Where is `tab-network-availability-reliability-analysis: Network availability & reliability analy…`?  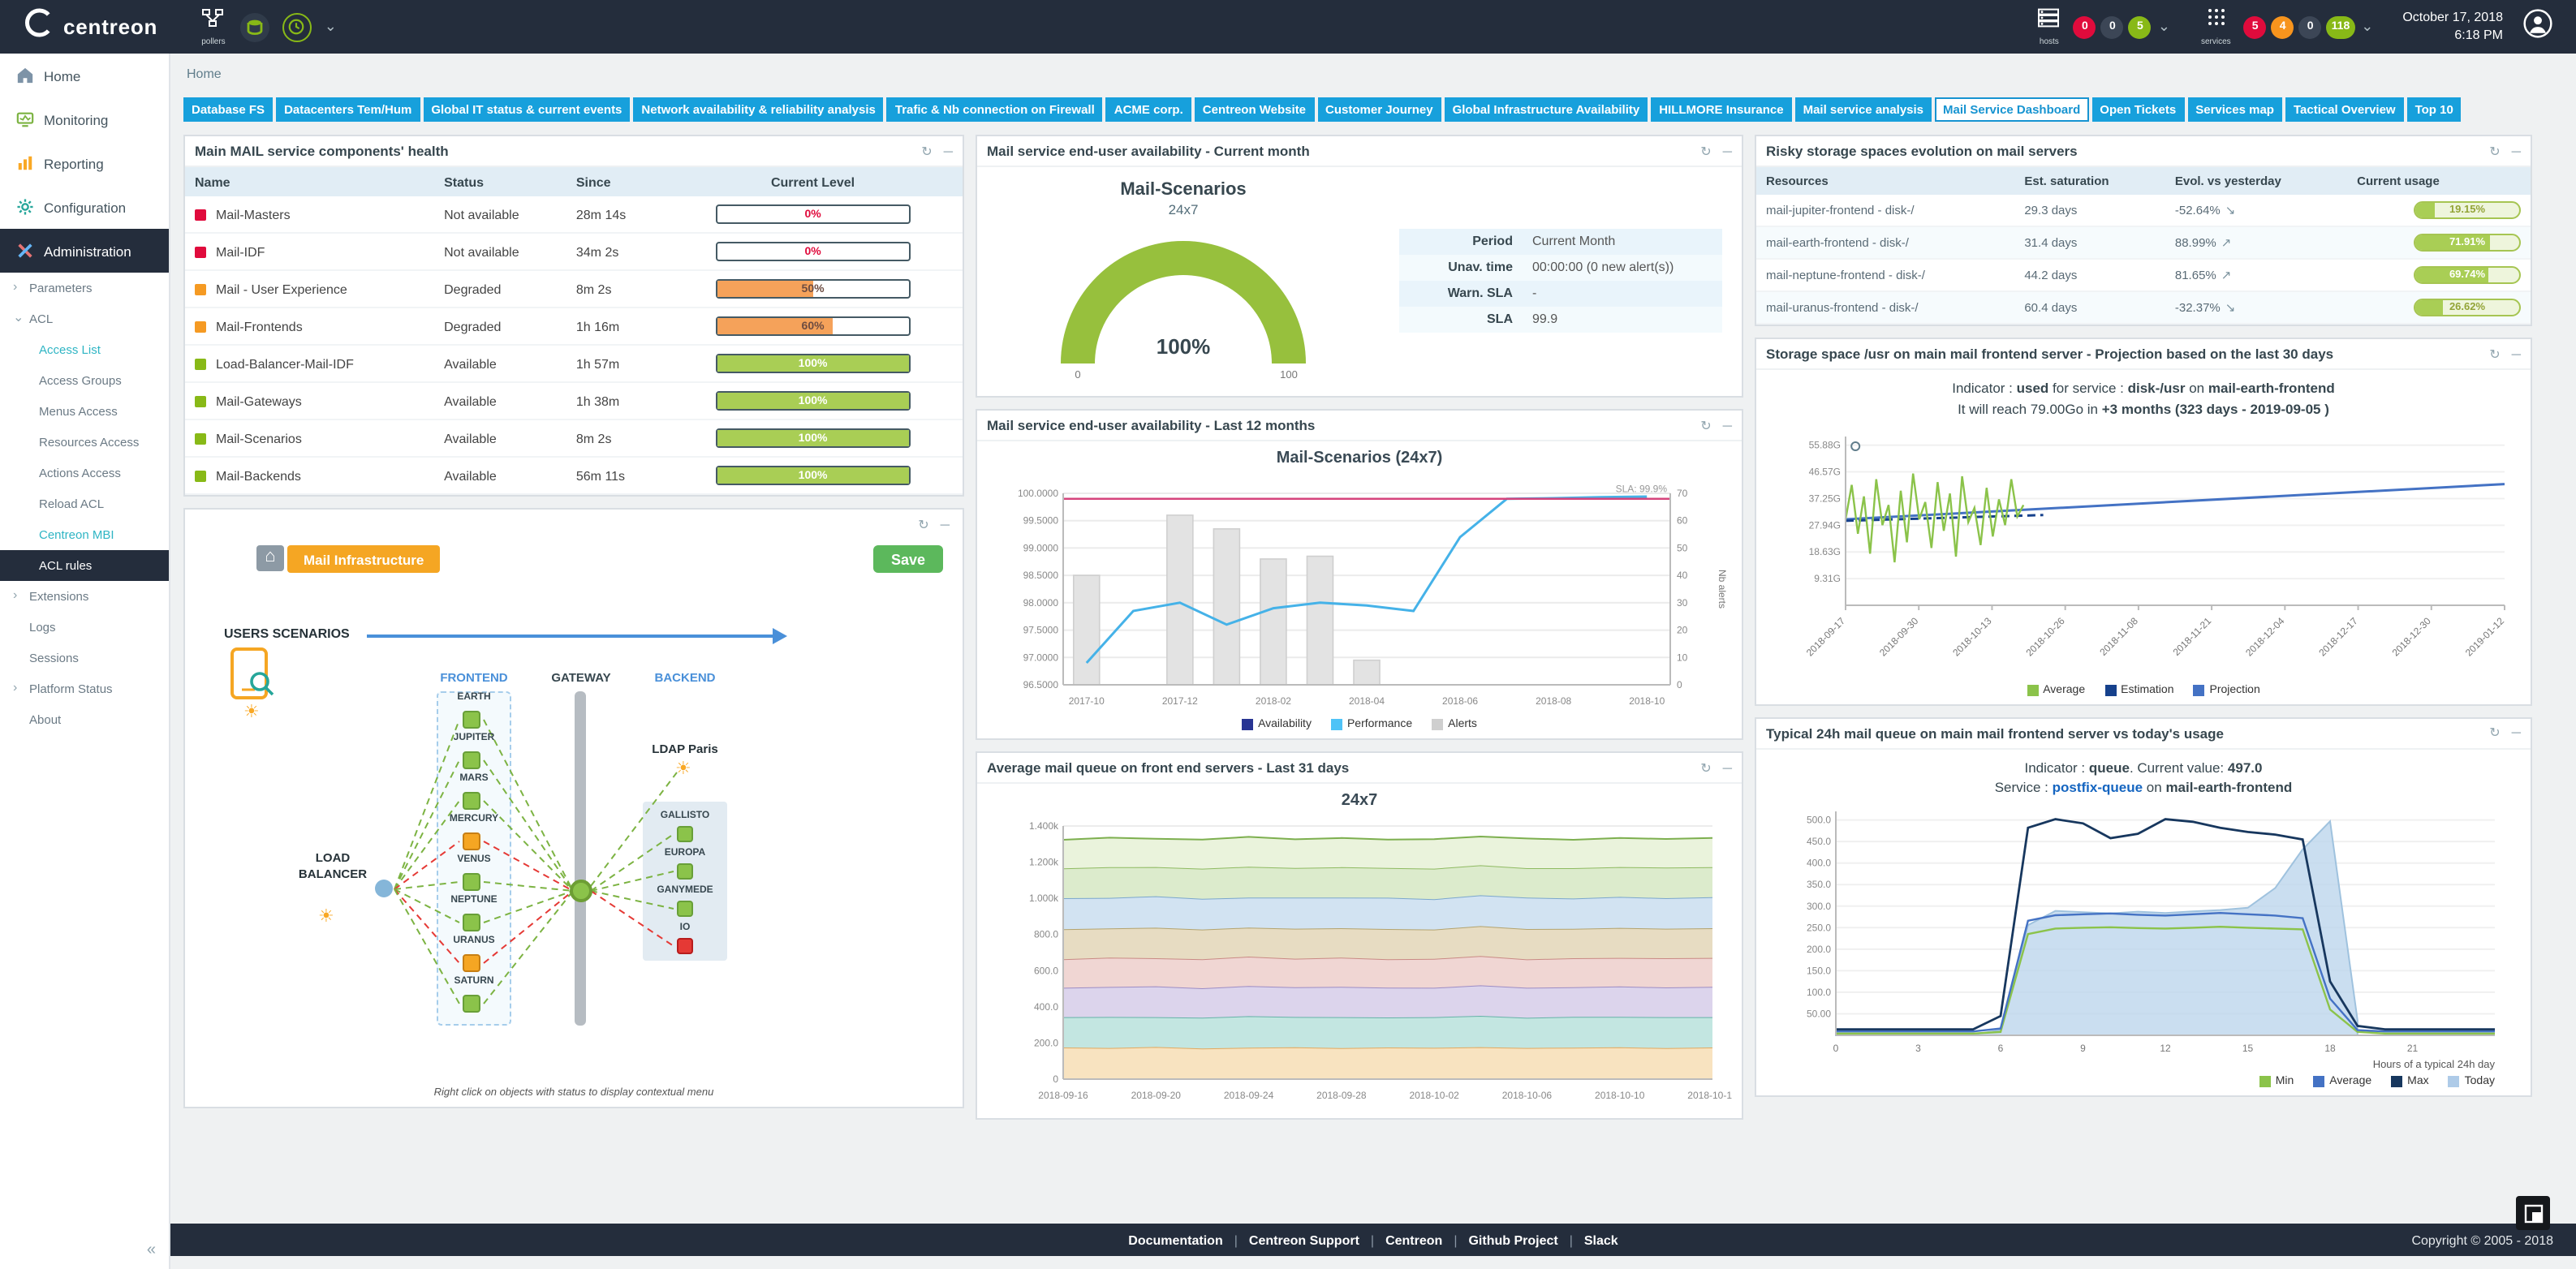 tab-network-availability-reliability-analysis: Network availability & reliability analy… is located at coordinates (759, 109).